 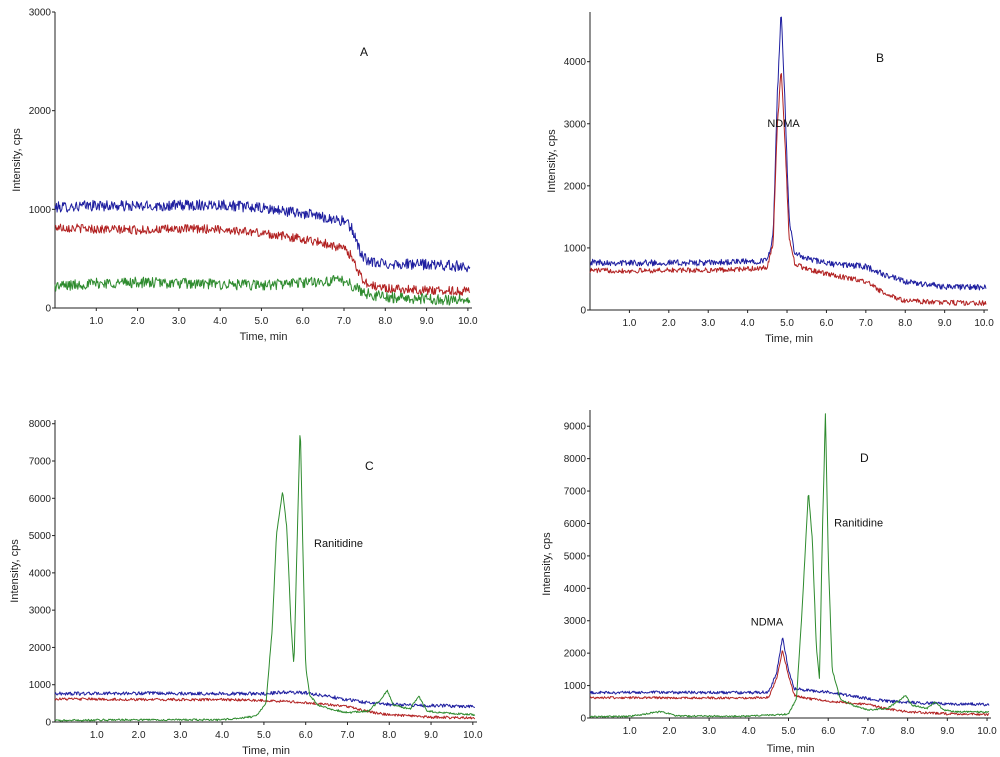 What do you see at coordinates (880, 58) in the screenshot?
I see `panel-letter: B` at bounding box center [880, 58].